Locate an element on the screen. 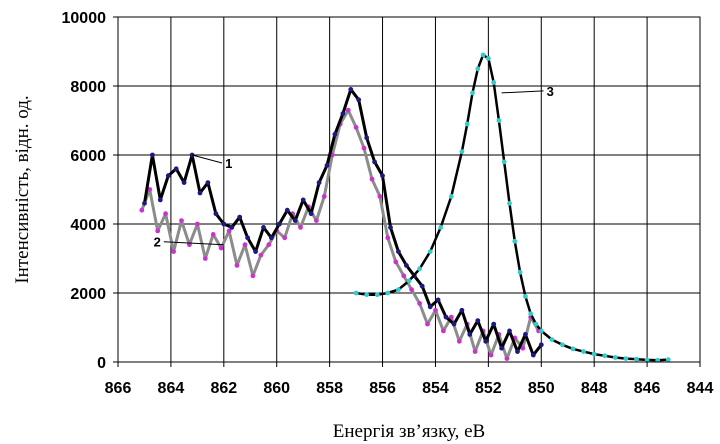  x-tick-label: 850 is located at coordinates (541, 388).